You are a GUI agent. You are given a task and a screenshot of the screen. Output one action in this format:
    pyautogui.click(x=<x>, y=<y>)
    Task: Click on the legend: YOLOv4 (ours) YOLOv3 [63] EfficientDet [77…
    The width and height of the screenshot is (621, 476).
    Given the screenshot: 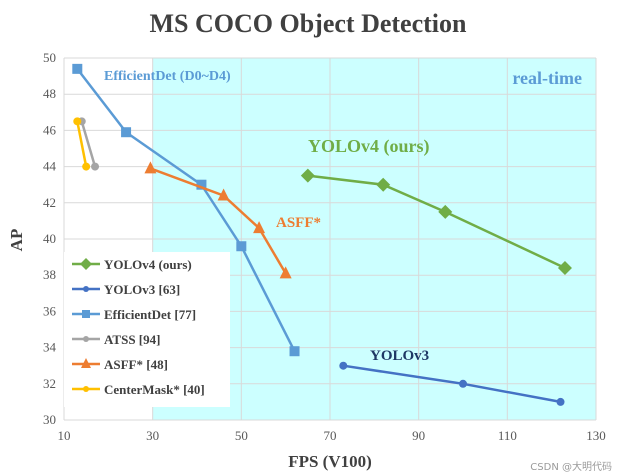 What is the action you would take?
    pyautogui.click(x=147, y=329)
    